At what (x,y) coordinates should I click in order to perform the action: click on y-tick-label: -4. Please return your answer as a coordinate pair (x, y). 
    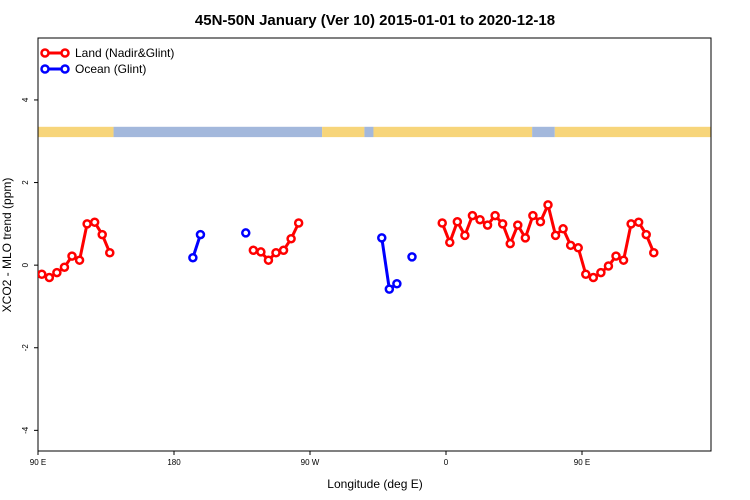
    Looking at the image, I should click on (25, 430).